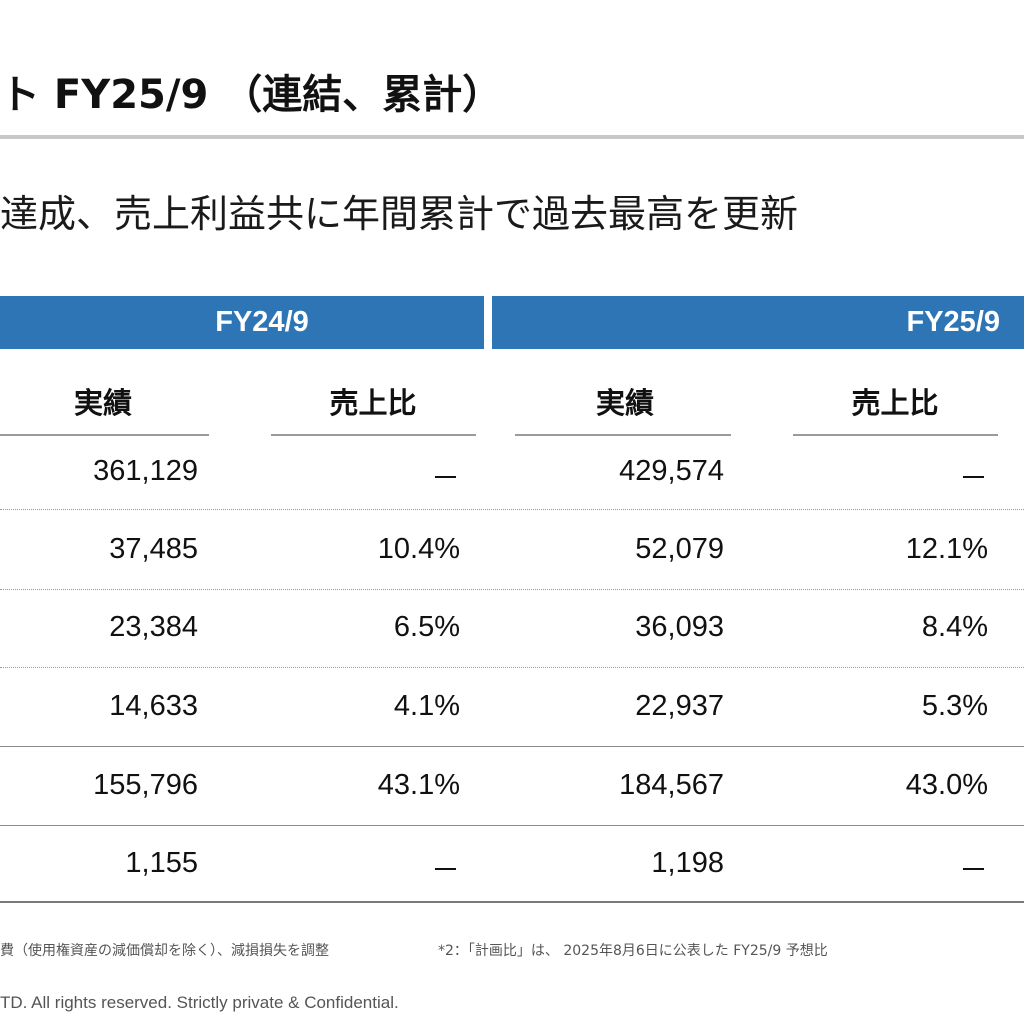 This screenshot has height=1024, width=1024. I want to click on fy25-actual-cell: 184,567, so click(671, 785).